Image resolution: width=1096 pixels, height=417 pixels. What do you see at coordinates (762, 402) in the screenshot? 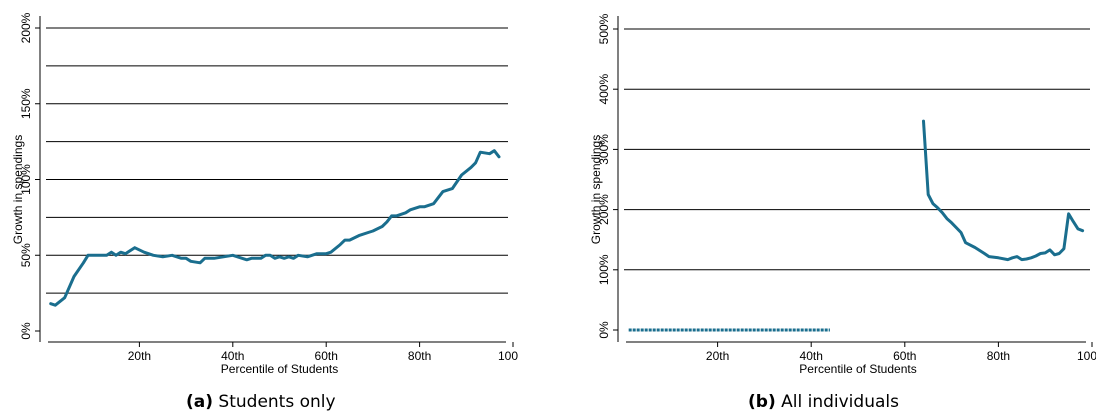
I see `caption-b-letter: (b)` at bounding box center [762, 402].